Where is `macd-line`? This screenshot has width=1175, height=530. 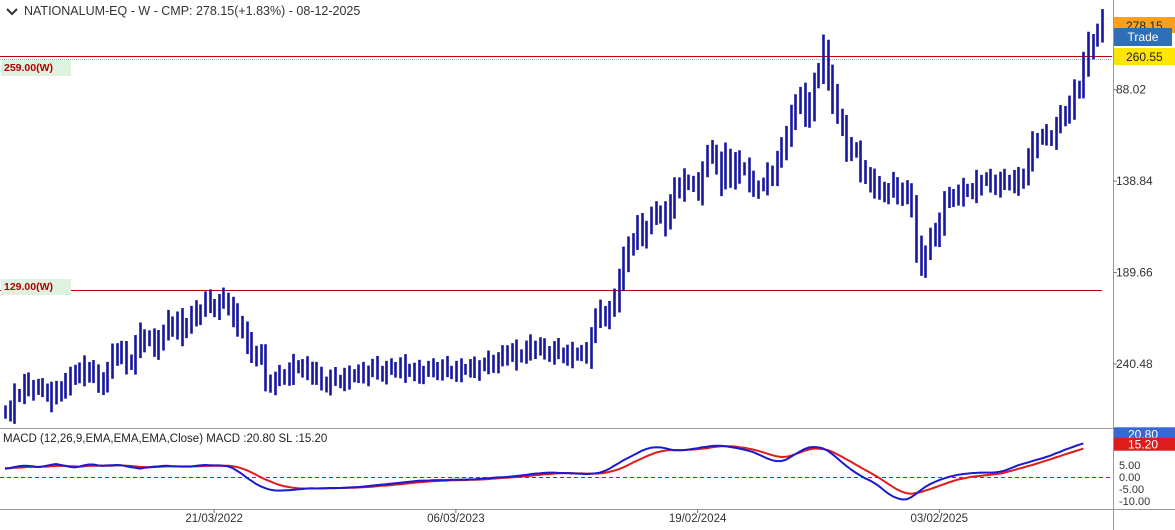
macd-line is located at coordinates (544, 471).